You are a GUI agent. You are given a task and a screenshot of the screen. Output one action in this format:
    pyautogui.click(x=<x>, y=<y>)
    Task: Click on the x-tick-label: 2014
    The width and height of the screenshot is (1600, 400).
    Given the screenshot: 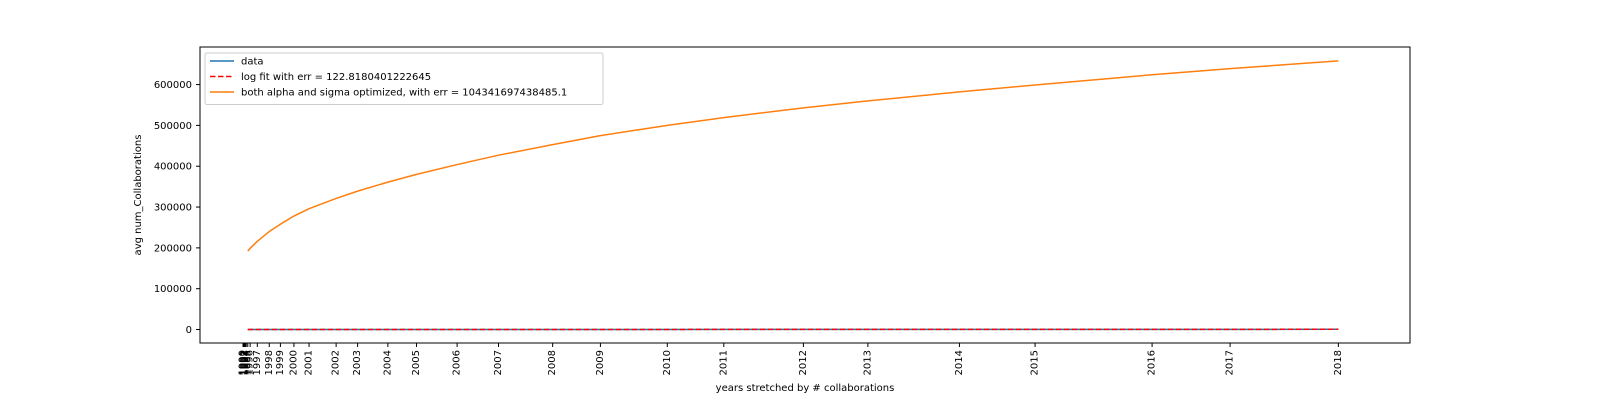 What is the action you would take?
    pyautogui.click(x=959, y=362)
    